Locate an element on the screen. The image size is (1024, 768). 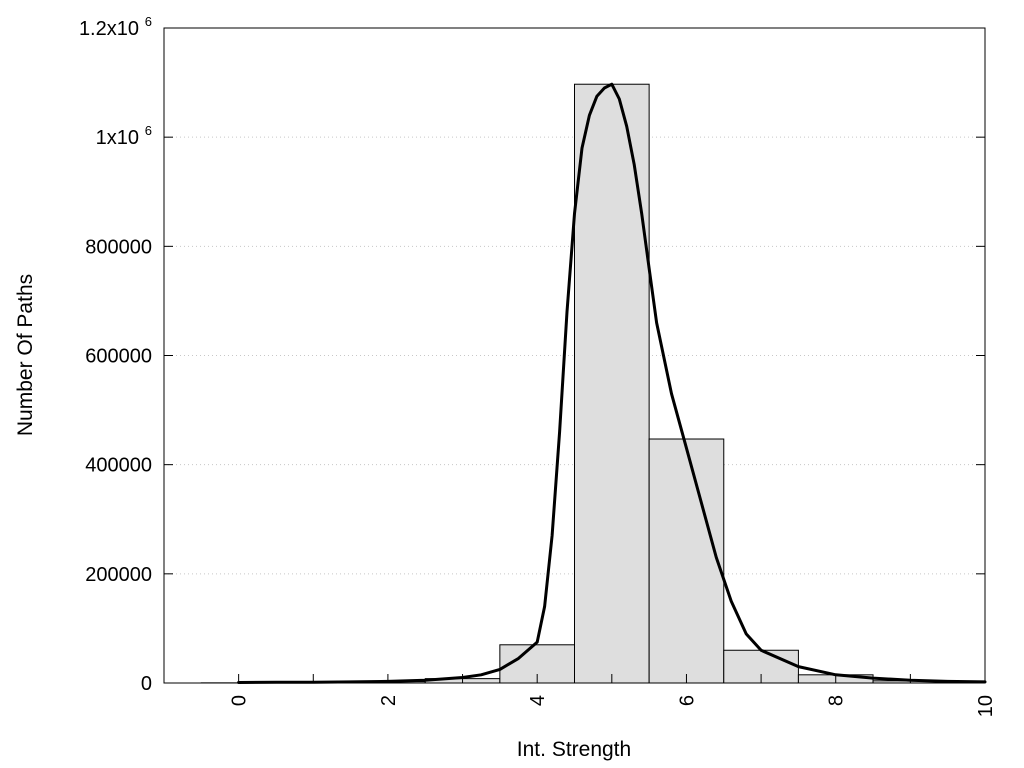
y-tick-label: 200000 is located at coordinates (118, 575).